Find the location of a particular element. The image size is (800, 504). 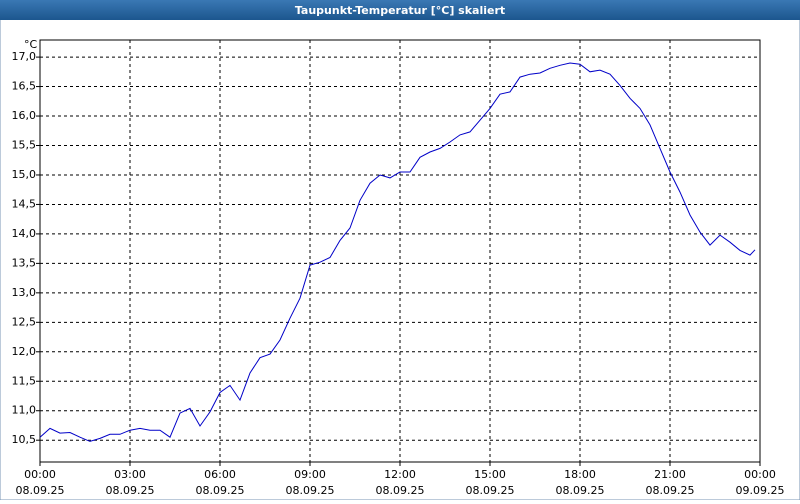

title-bar is located at coordinates (400, 10).